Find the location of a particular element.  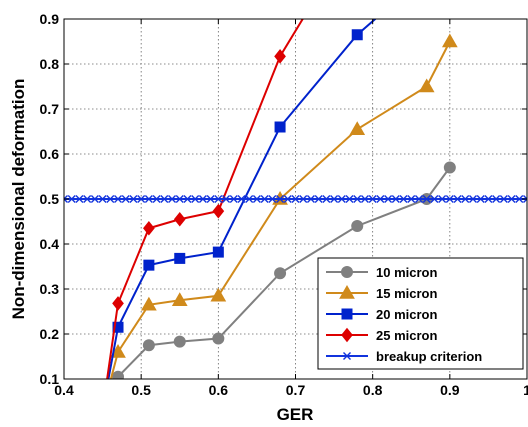

y-tick-label: 0.6 is located at coordinates (50, 154).